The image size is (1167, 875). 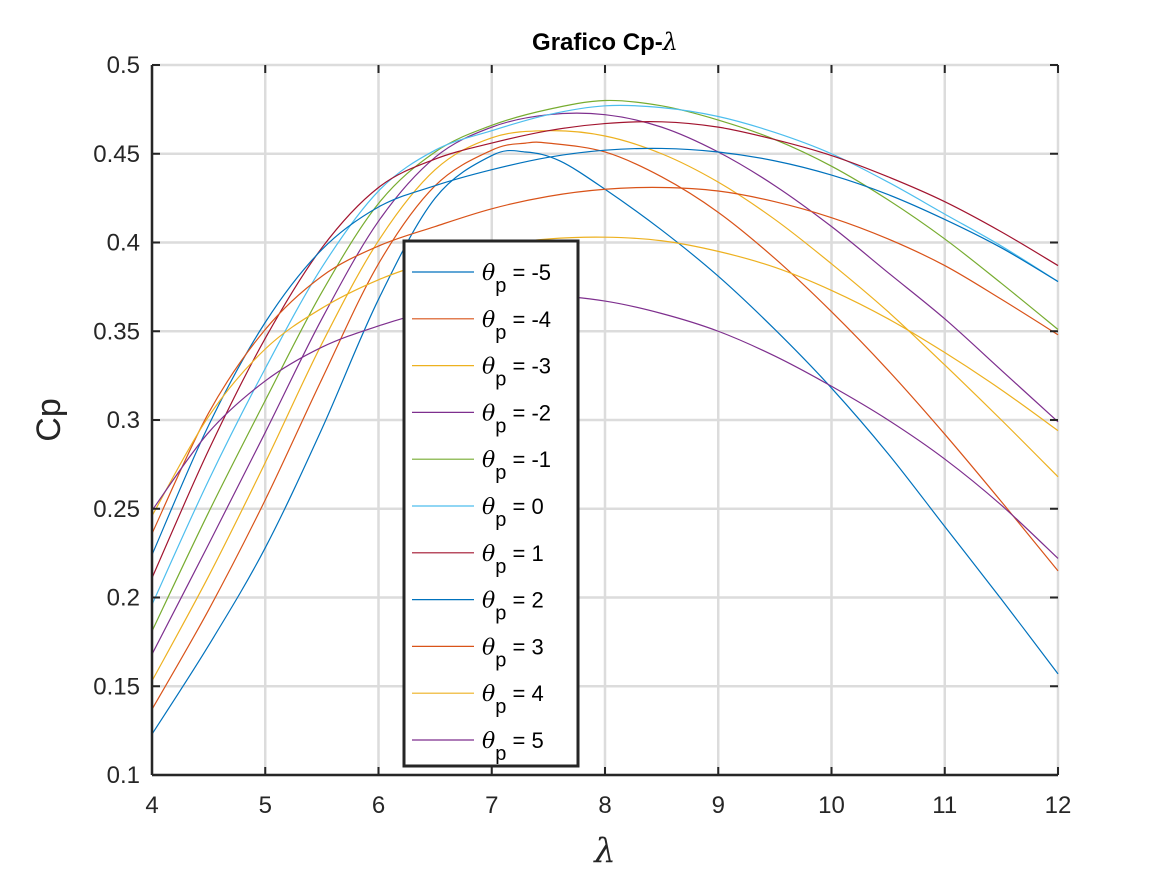 What do you see at coordinates (478, 606) in the screenshot?
I see `legend-entry: θp = 2` at bounding box center [478, 606].